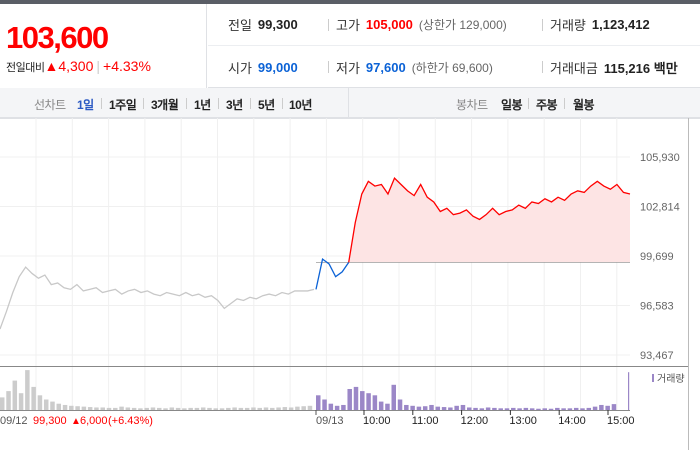 The image size is (700, 450). I want to click on low-label: 저가, so click(348, 68).